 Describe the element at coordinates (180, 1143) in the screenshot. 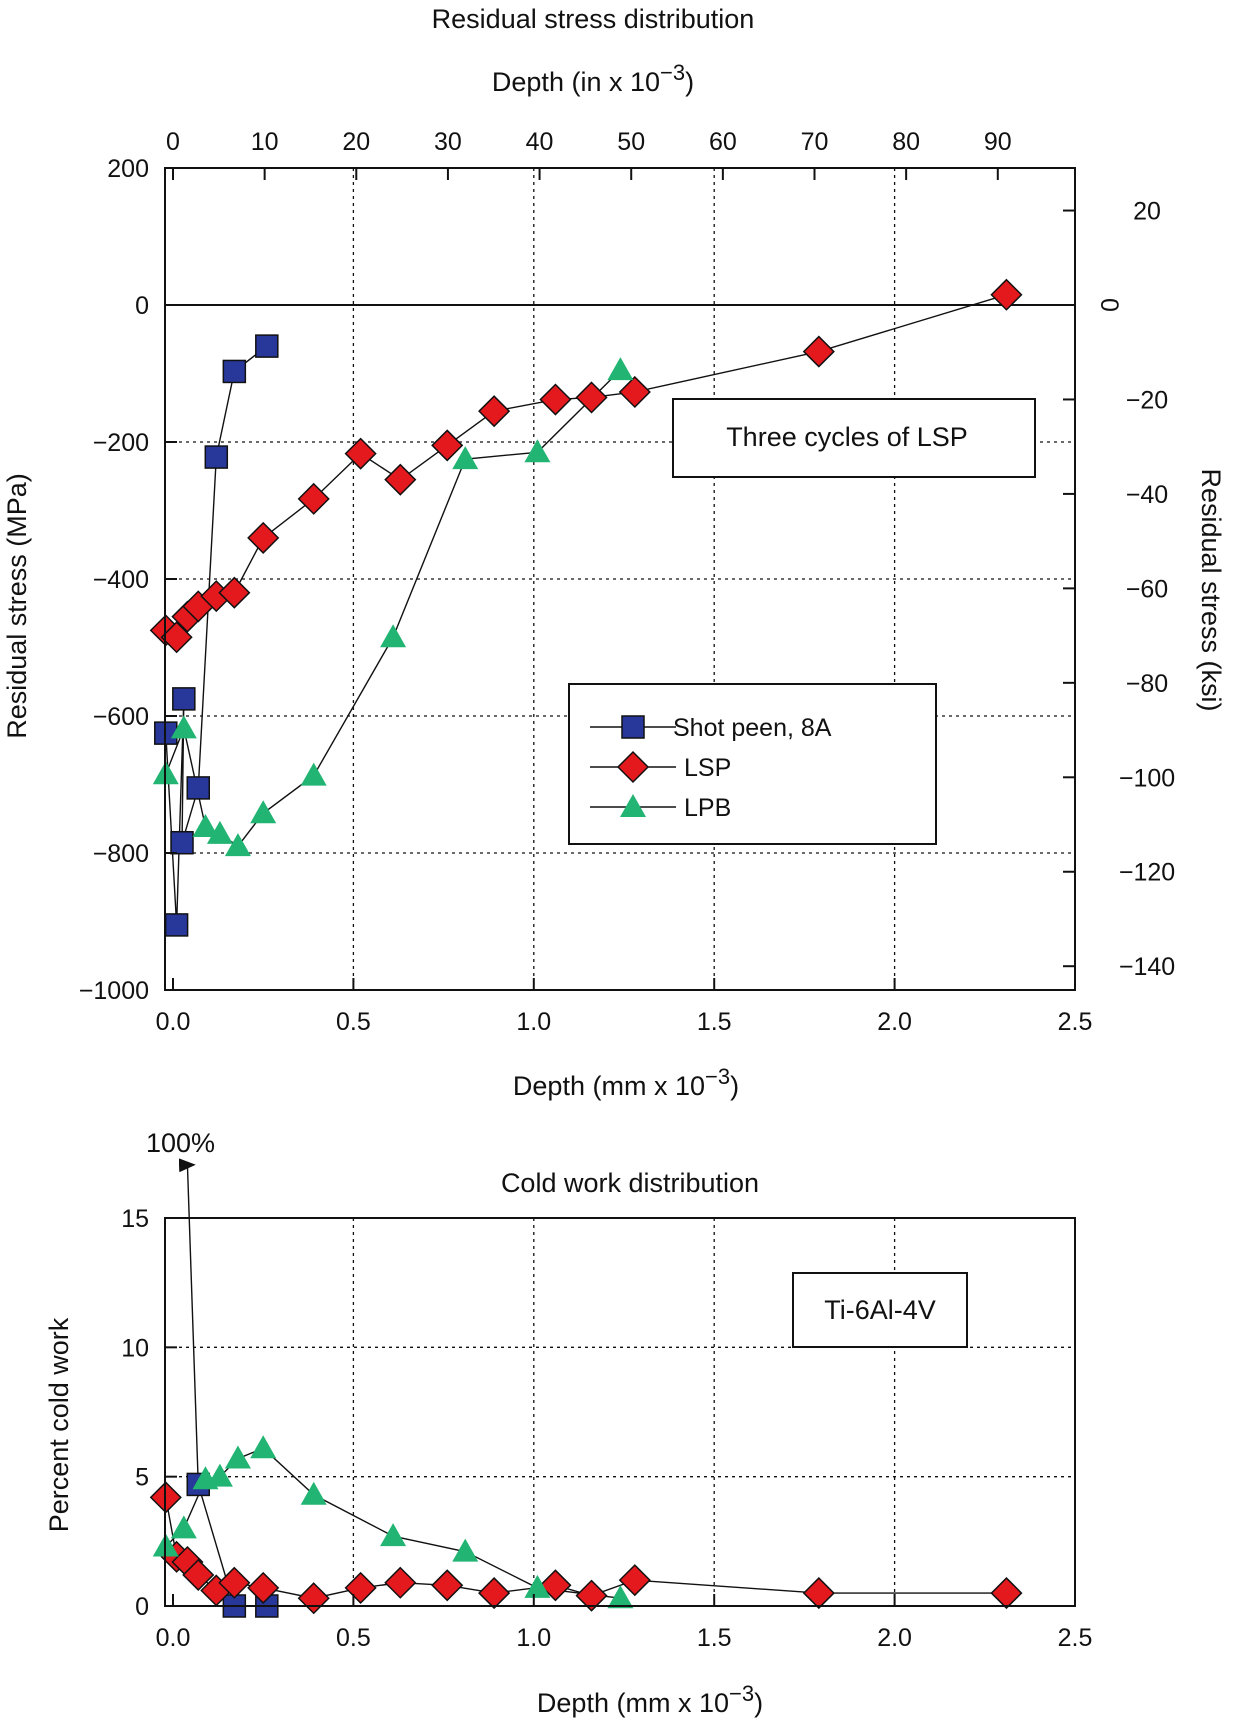

I see `arrow-label: 100%` at that location.